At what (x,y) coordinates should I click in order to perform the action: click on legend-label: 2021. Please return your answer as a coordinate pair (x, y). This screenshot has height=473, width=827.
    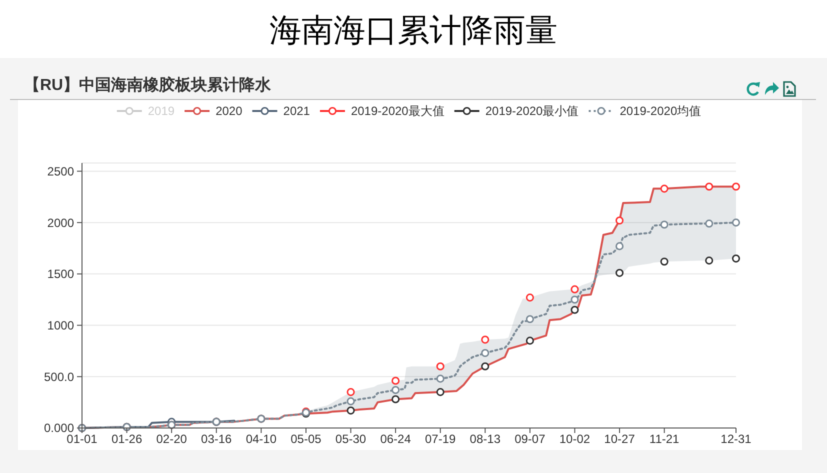
    Looking at the image, I should click on (296, 111).